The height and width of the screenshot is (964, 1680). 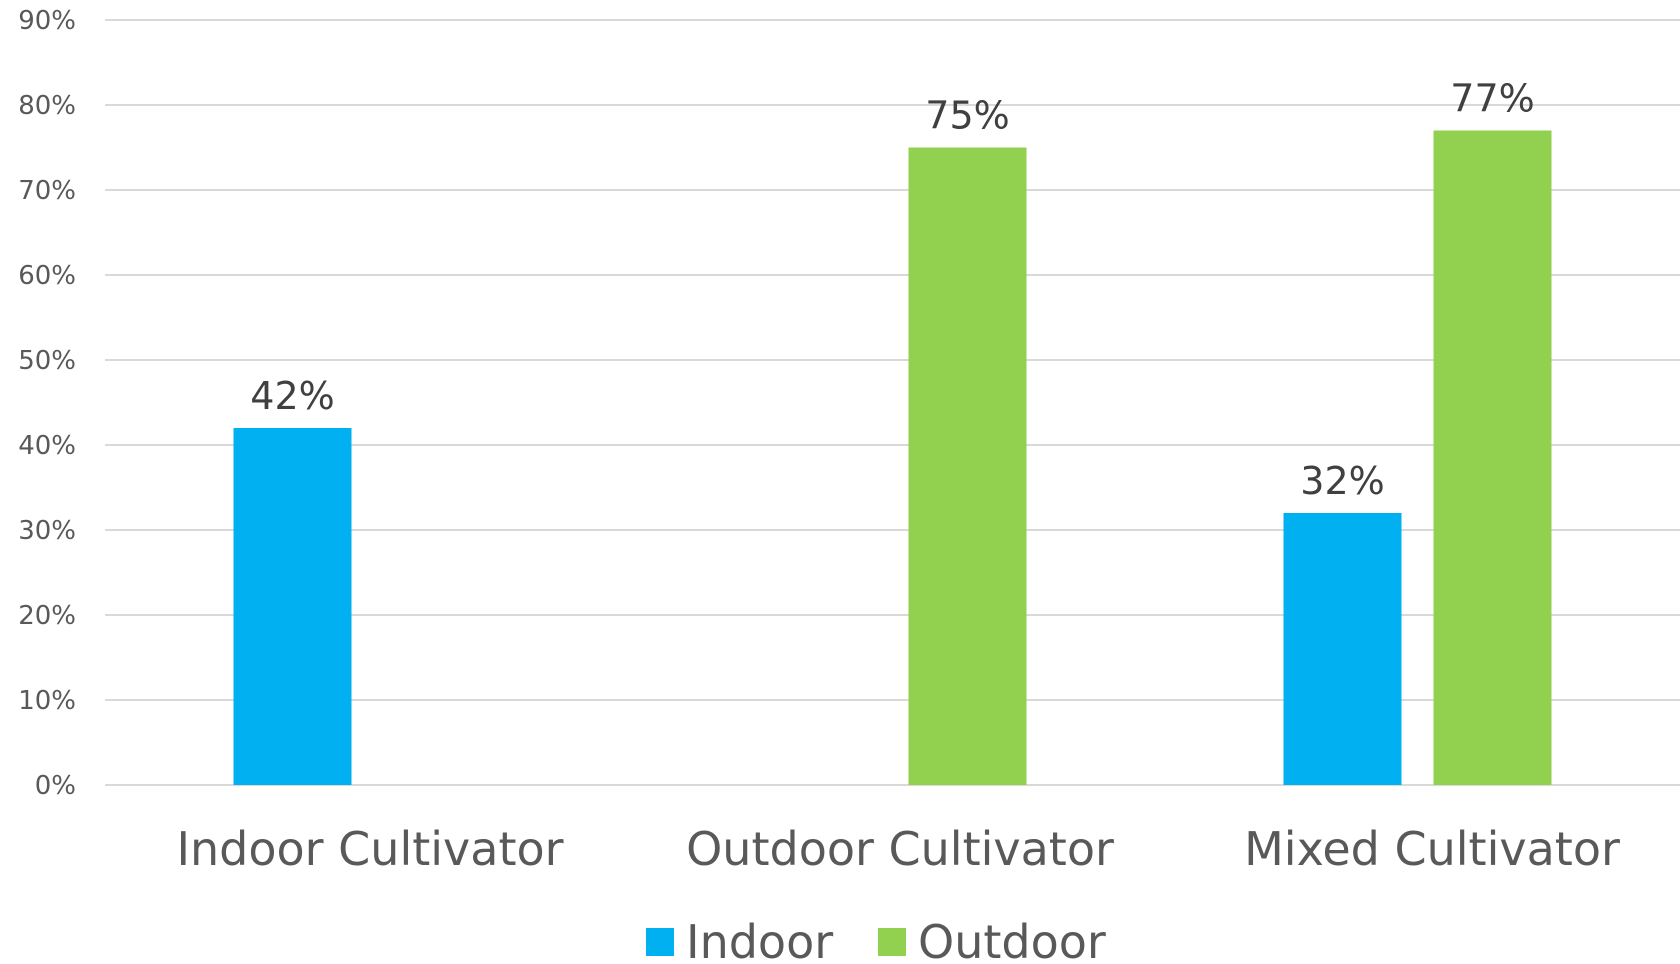 What do you see at coordinates (292, 396) in the screenshot?
I see `data-label: 42%` at bounding box center [292, 396].